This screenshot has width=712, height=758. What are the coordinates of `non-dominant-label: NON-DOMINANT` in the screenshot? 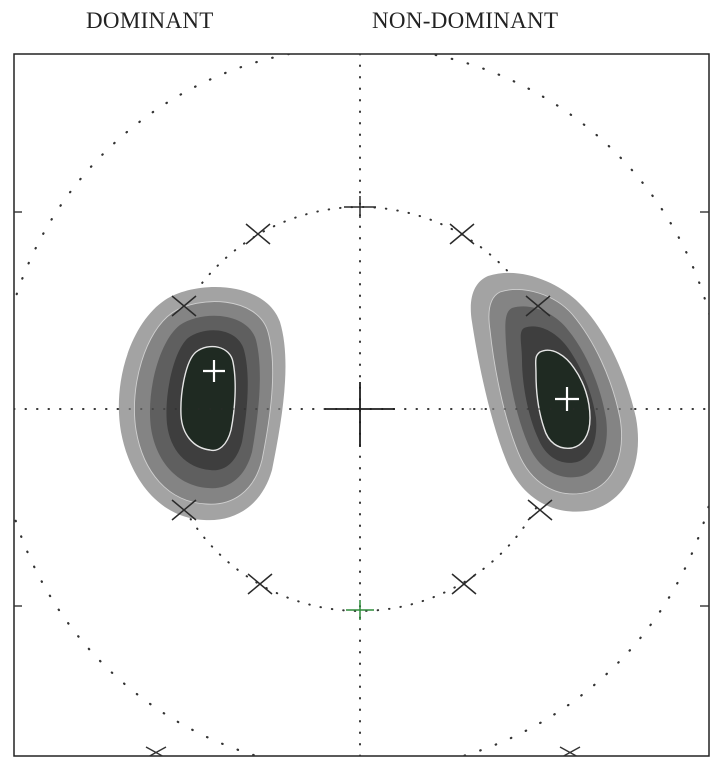 It's located at (465, 20).